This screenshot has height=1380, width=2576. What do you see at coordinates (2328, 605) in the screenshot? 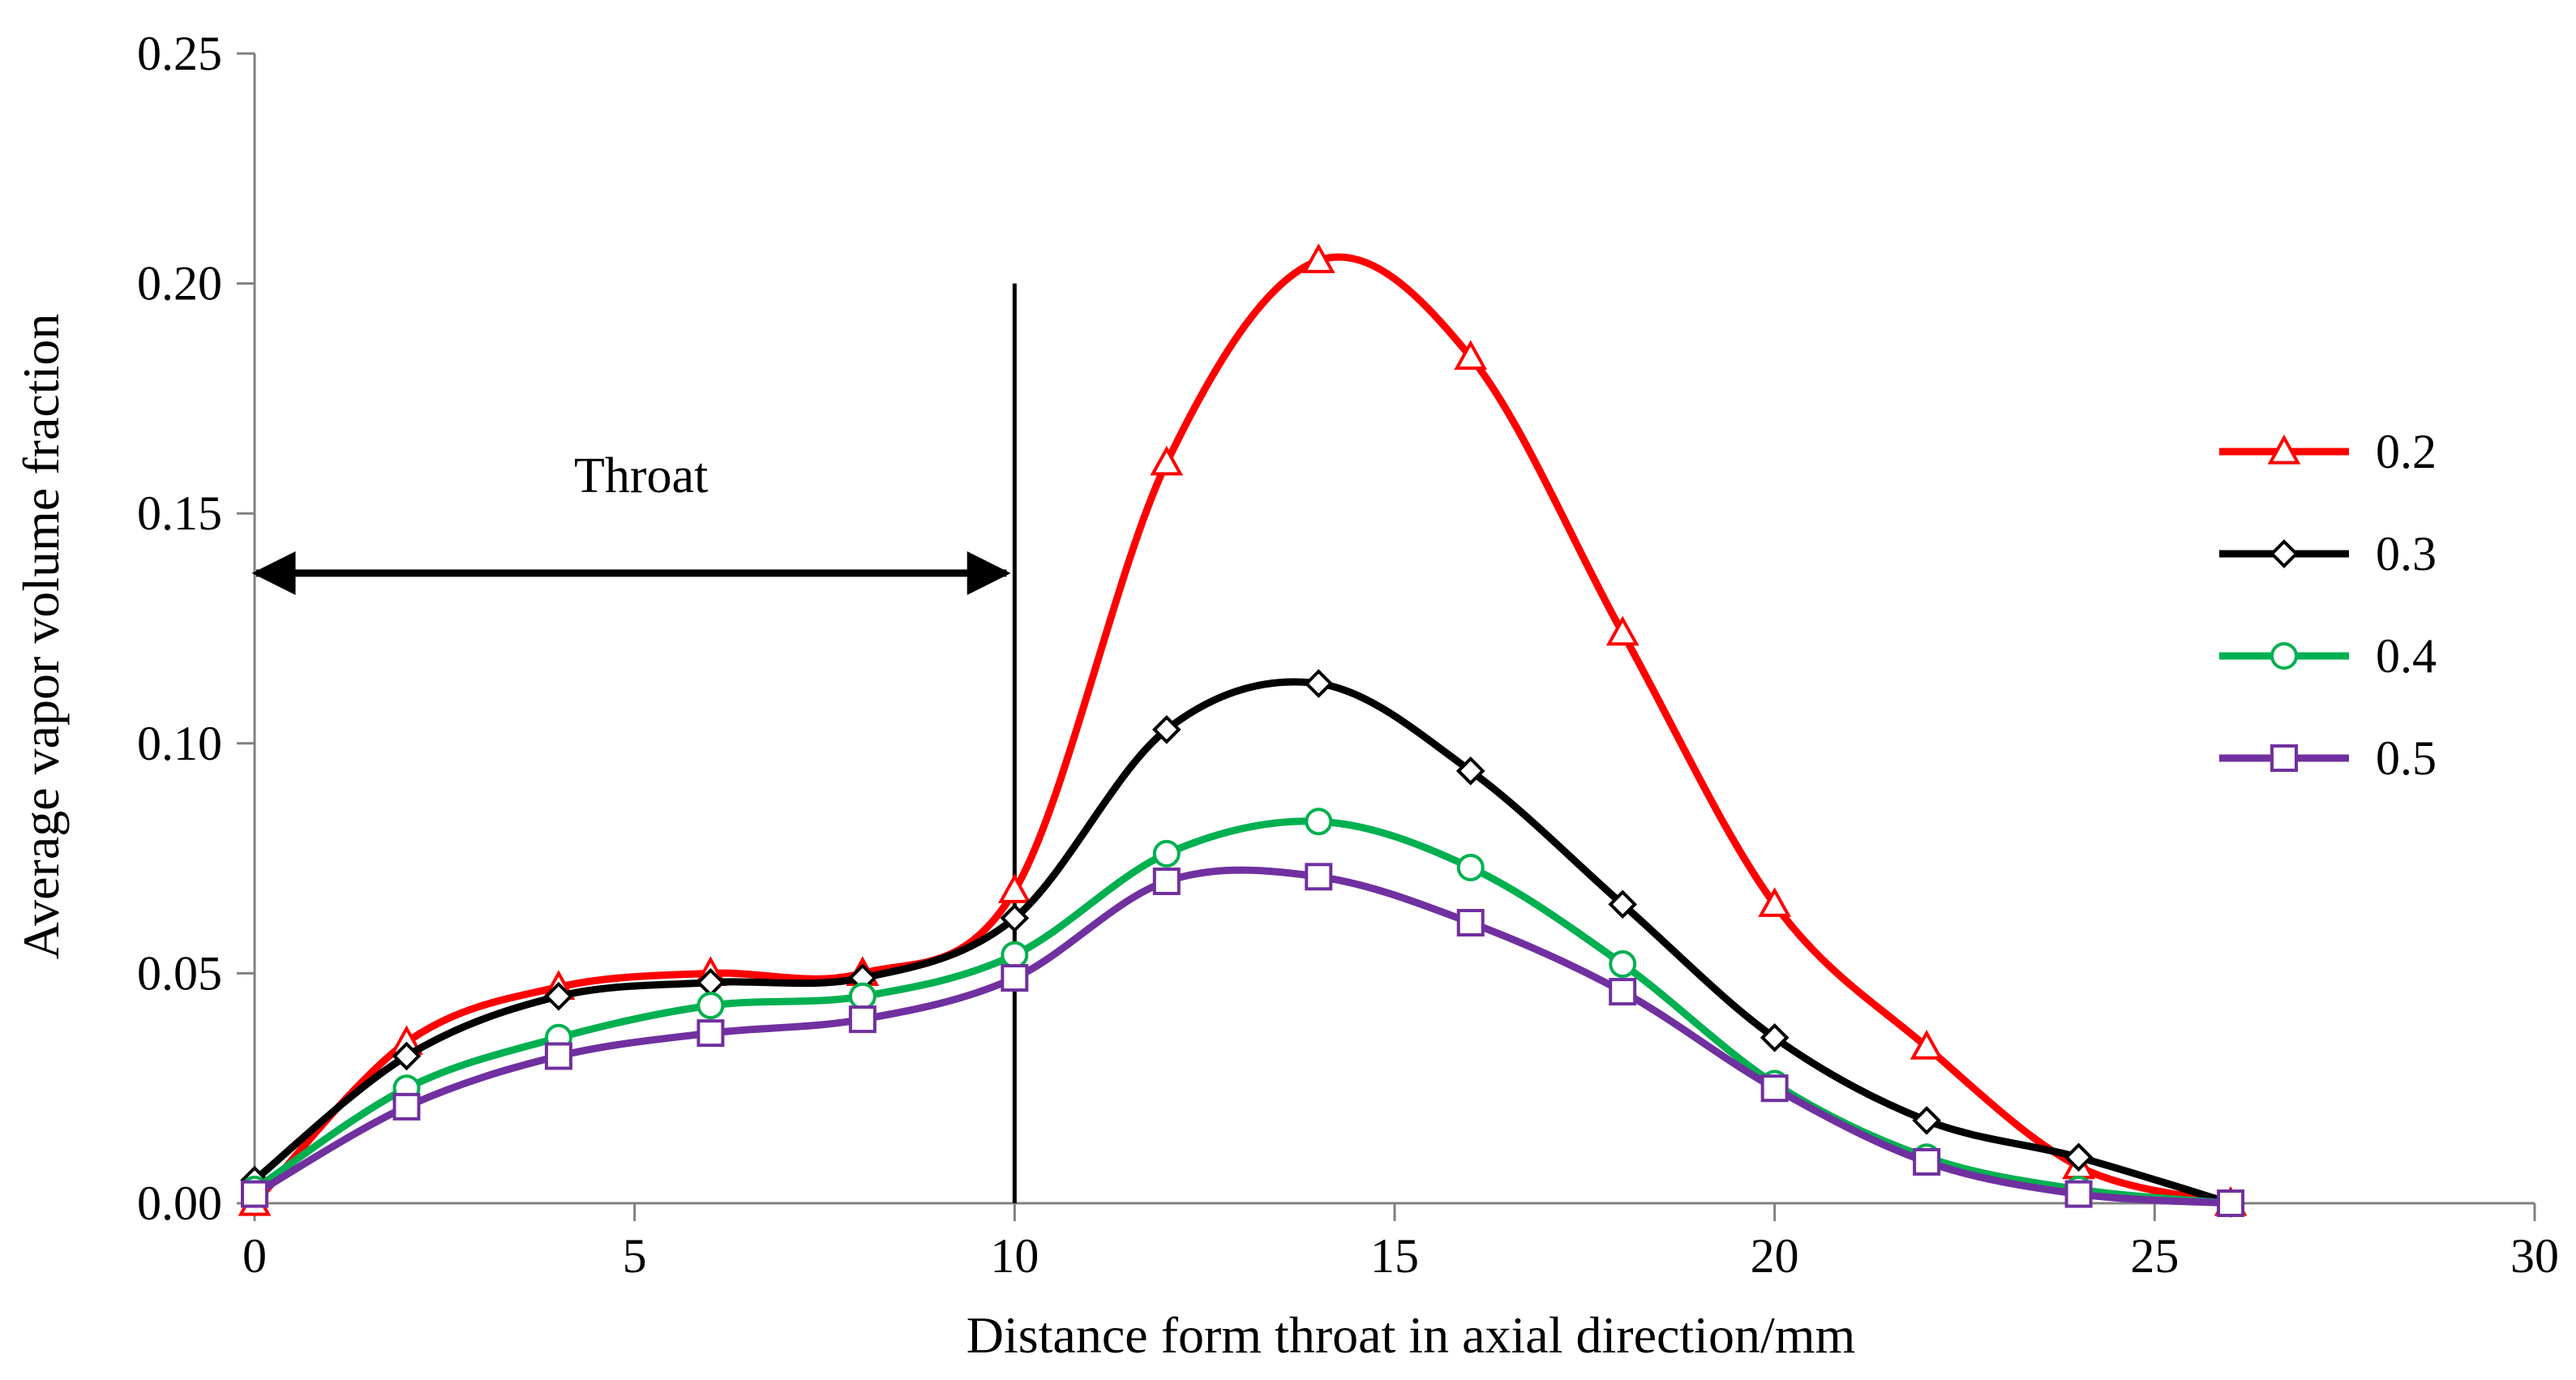
I see `legend: 0.2 0.3 0.4 0.5` at bounding box center [2328, 605].